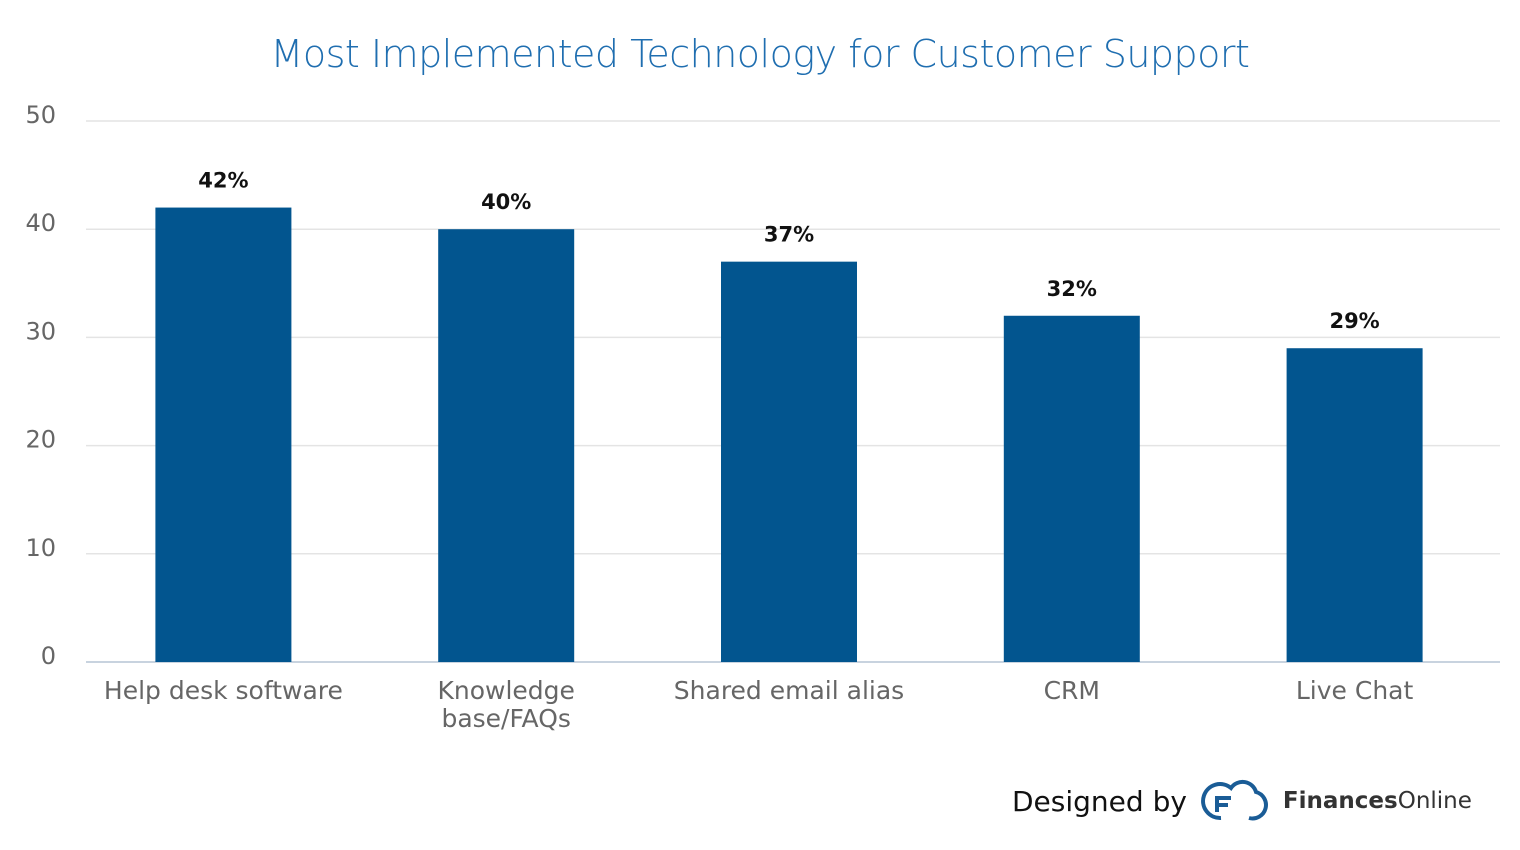 The image size is (1520, 850). What do you see at coordinates (223, 181) in the screenshot?
I see `data-label: 42%` at bounding box center [223, 181].